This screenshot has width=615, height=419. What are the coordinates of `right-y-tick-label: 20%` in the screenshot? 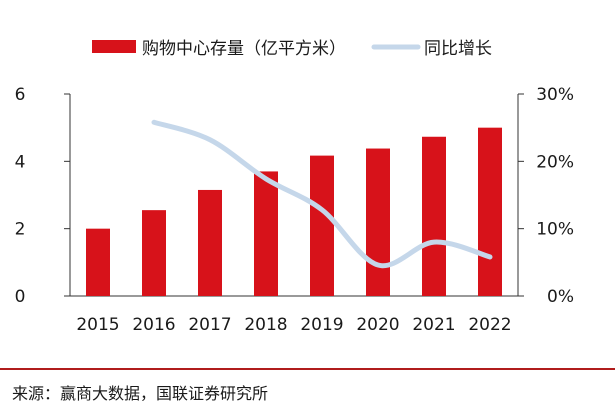 It's located at (555, 162).